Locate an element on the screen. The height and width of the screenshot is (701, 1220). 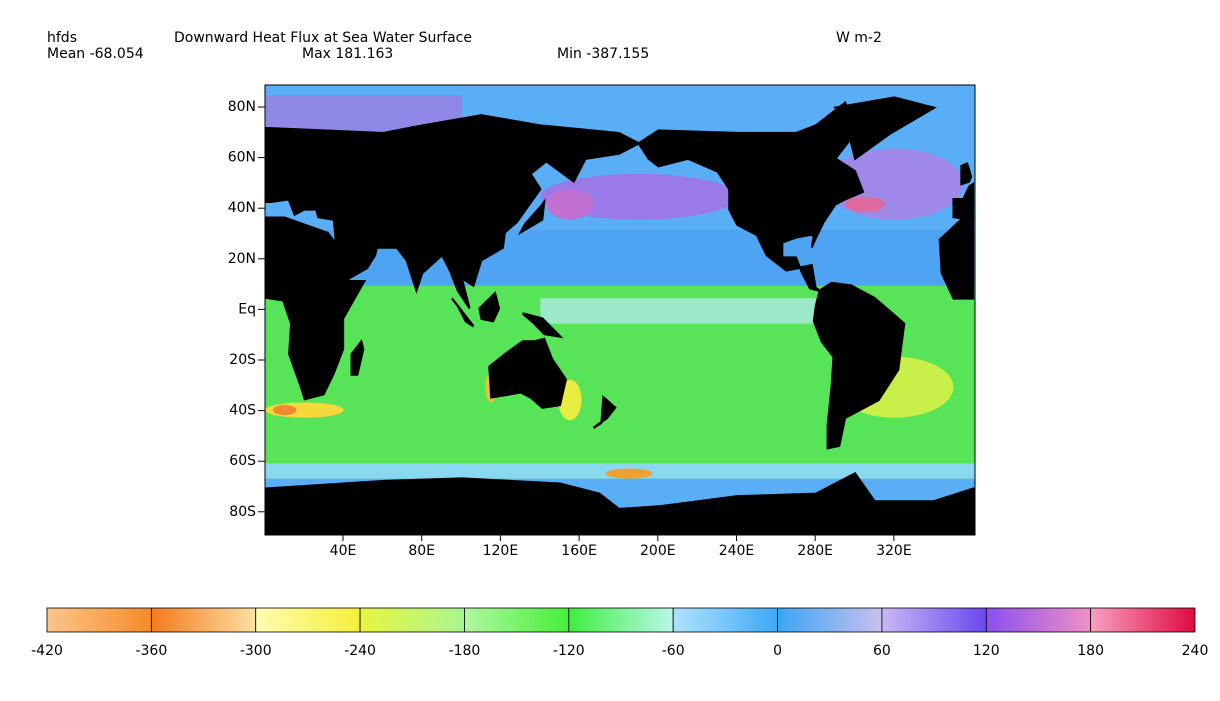
lon-label: 160E is located at coordinates (579, 551).